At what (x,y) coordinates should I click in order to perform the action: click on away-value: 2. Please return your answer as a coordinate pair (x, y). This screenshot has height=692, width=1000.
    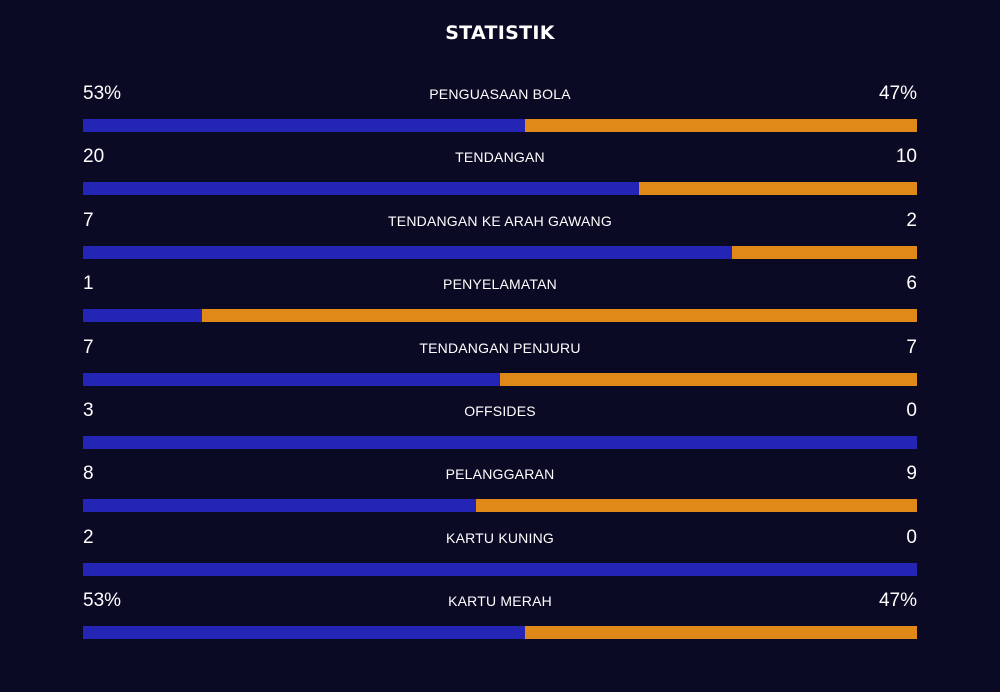
    Looking at the image, I should click on (911, 220).